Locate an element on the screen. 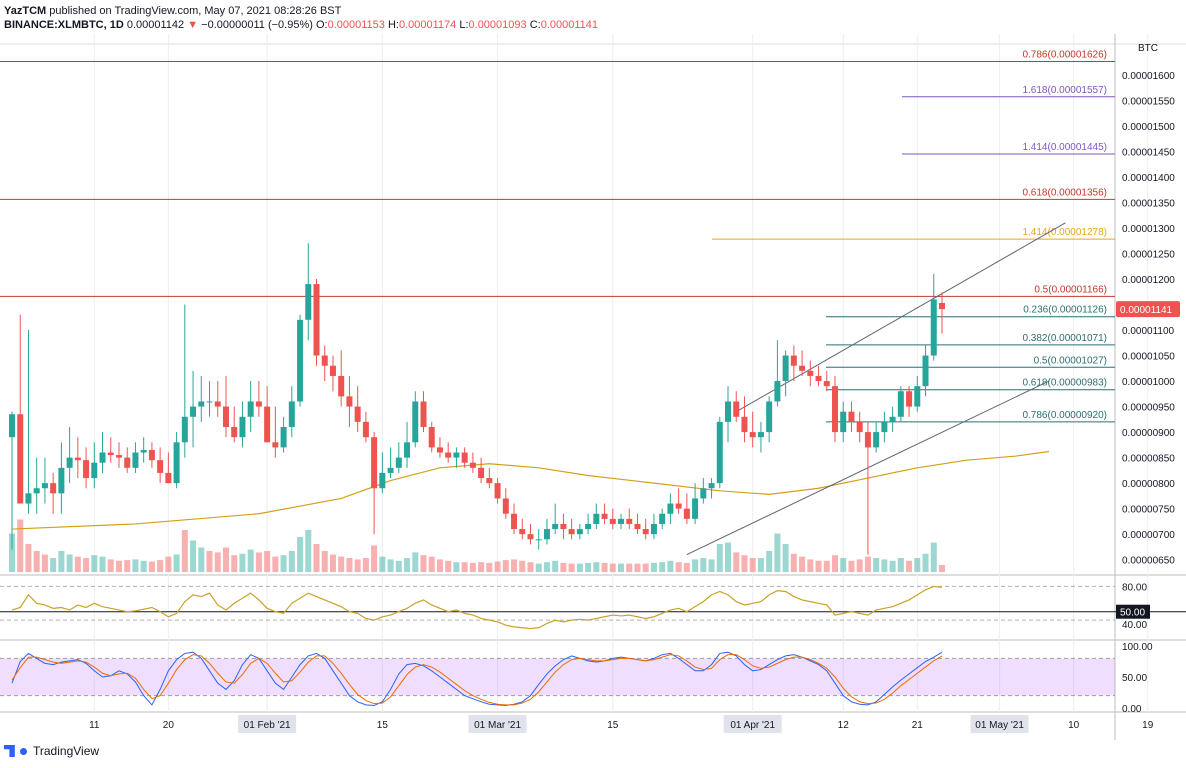 The width and height of the screenshot is (1186, 768). symbol-label: BINANCE:XLMBTC, 1D is located at coordinates (64, 25).